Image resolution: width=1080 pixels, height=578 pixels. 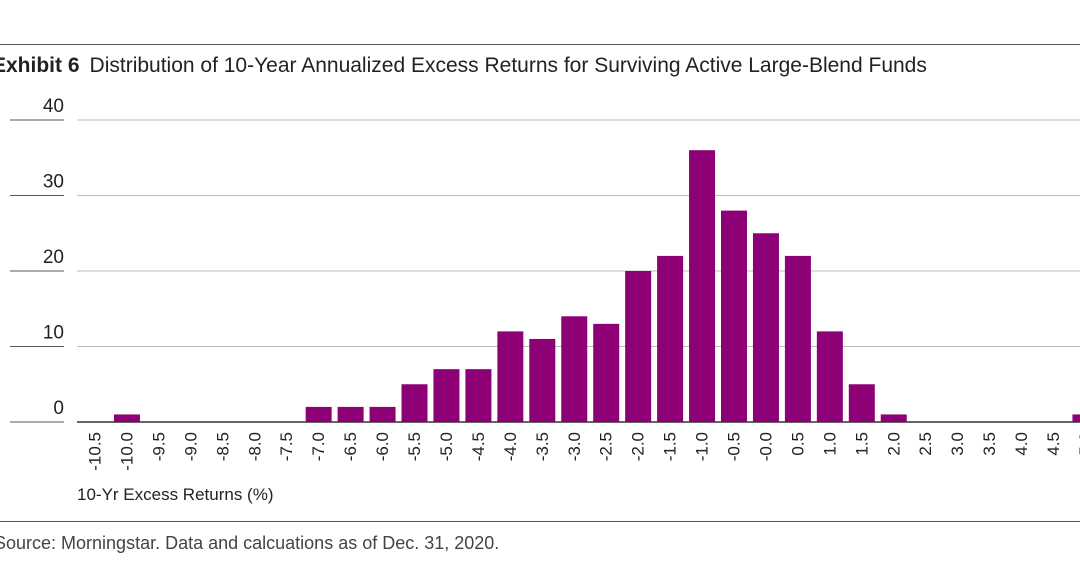 I want to click on x-tick-label: -8.5, so click(x=222, y=446).